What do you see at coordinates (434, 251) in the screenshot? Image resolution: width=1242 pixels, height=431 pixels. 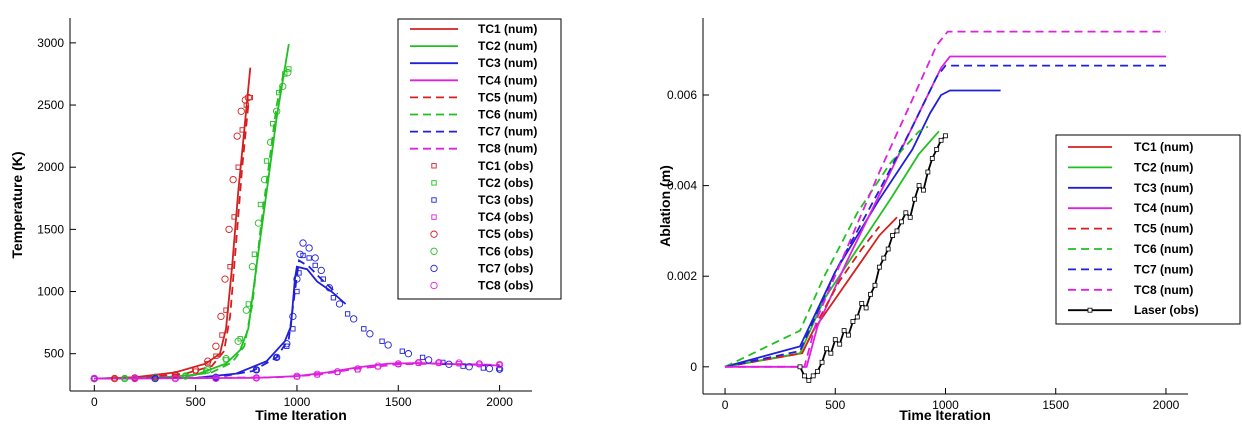 I see `legend-swatch-tc6-obs` at bounding box center [434, 251].